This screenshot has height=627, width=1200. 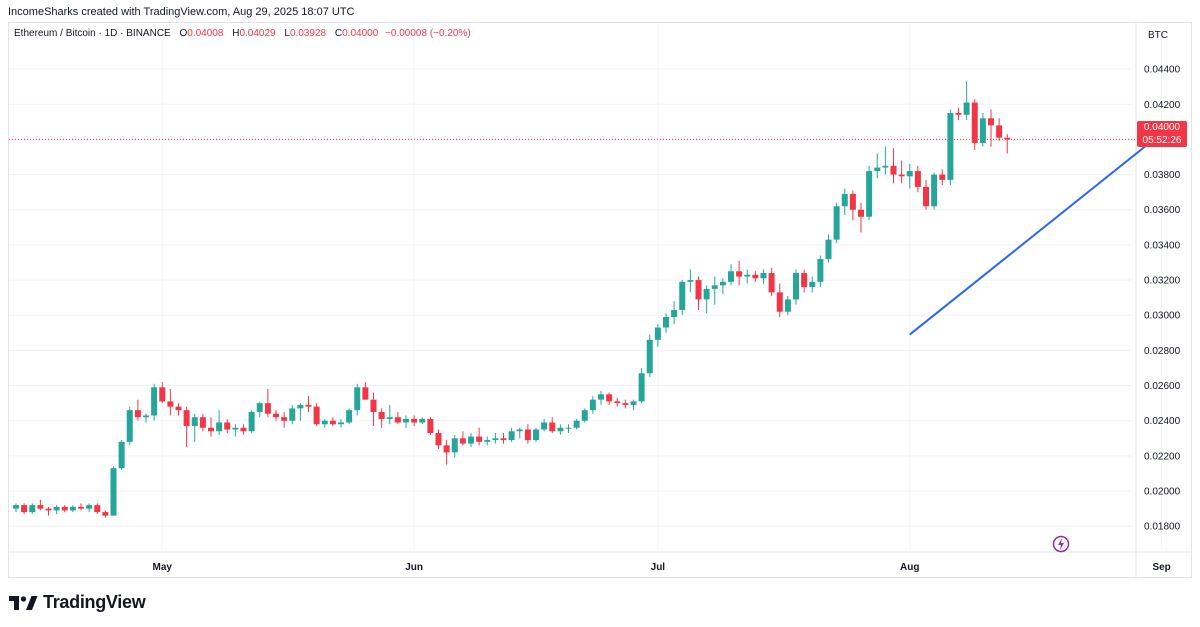 What do you see at coordinates (1161, 567) in the screenshot?
I see `x-tick-label: Sep` at bounding box center [1161, 567].